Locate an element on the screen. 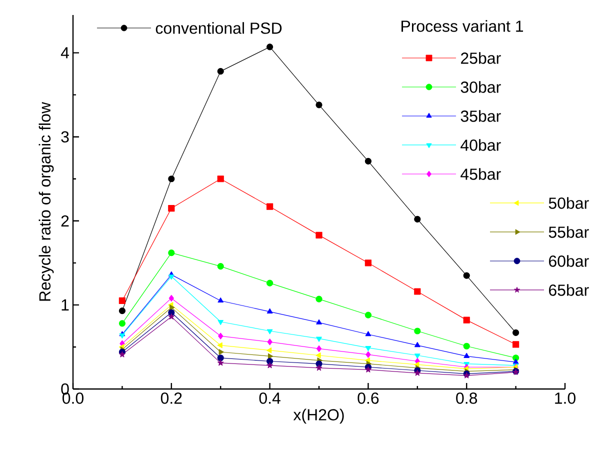 This screenshot has height=454, width=615. y-tick-label: 3 is located at coordinates (65, 137).